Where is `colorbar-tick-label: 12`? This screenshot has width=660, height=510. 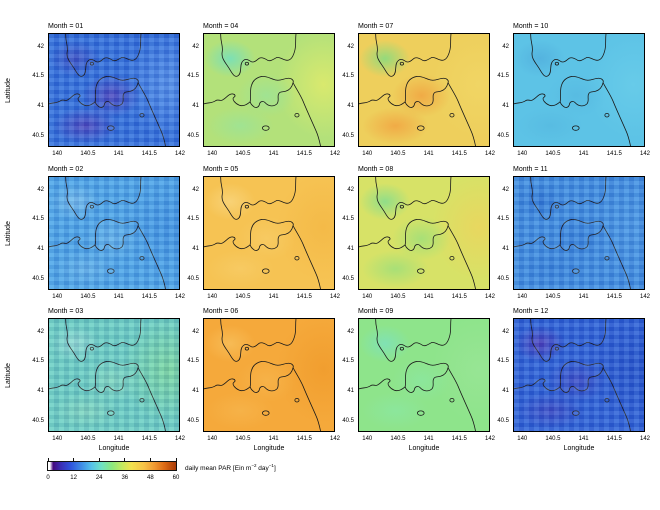
colorbar-tick-label: 12 is located at coordinates (73, 478).